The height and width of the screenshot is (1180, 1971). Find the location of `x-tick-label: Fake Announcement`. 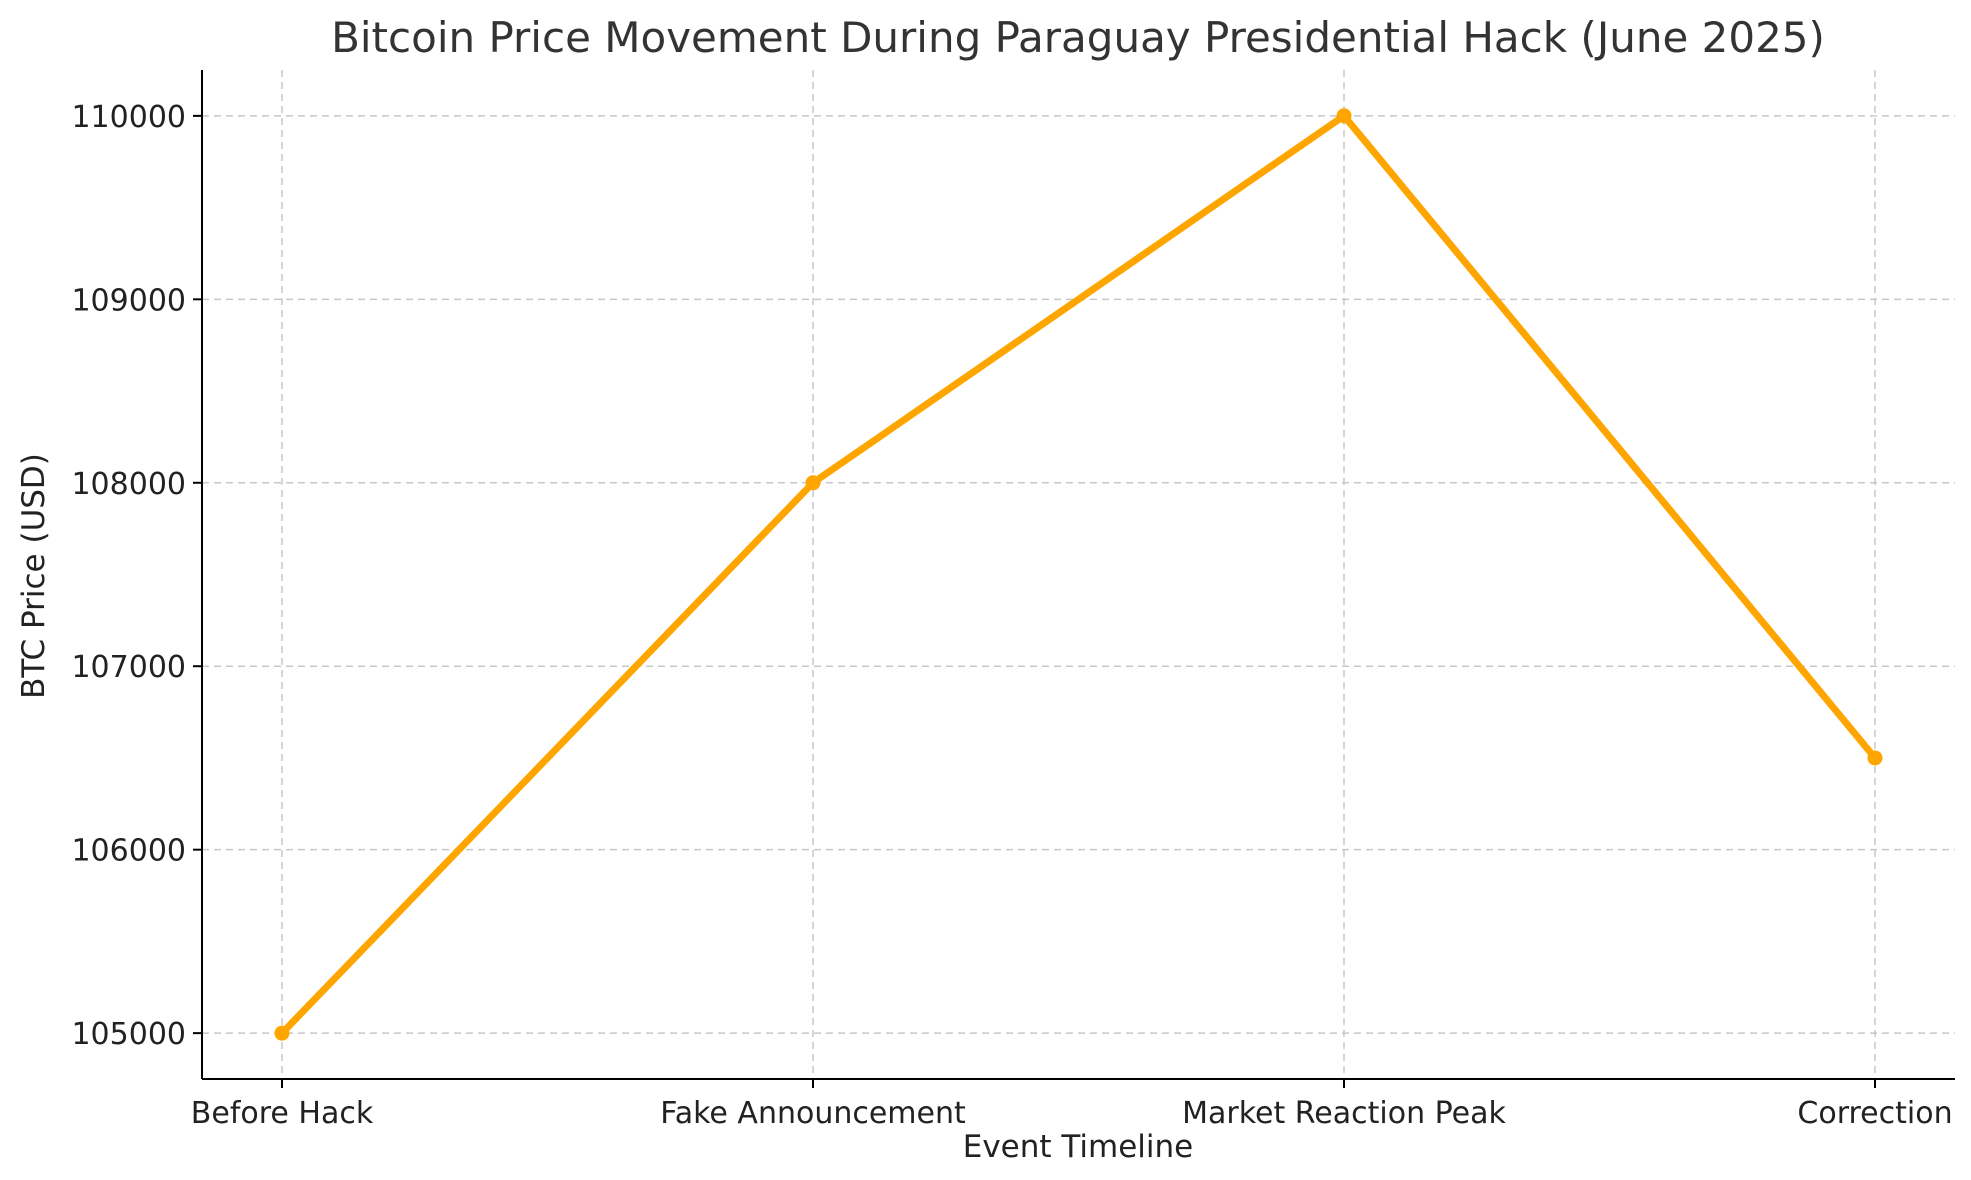

x-tick-label: Fake Announcement is located at coordinates (813, 1113).